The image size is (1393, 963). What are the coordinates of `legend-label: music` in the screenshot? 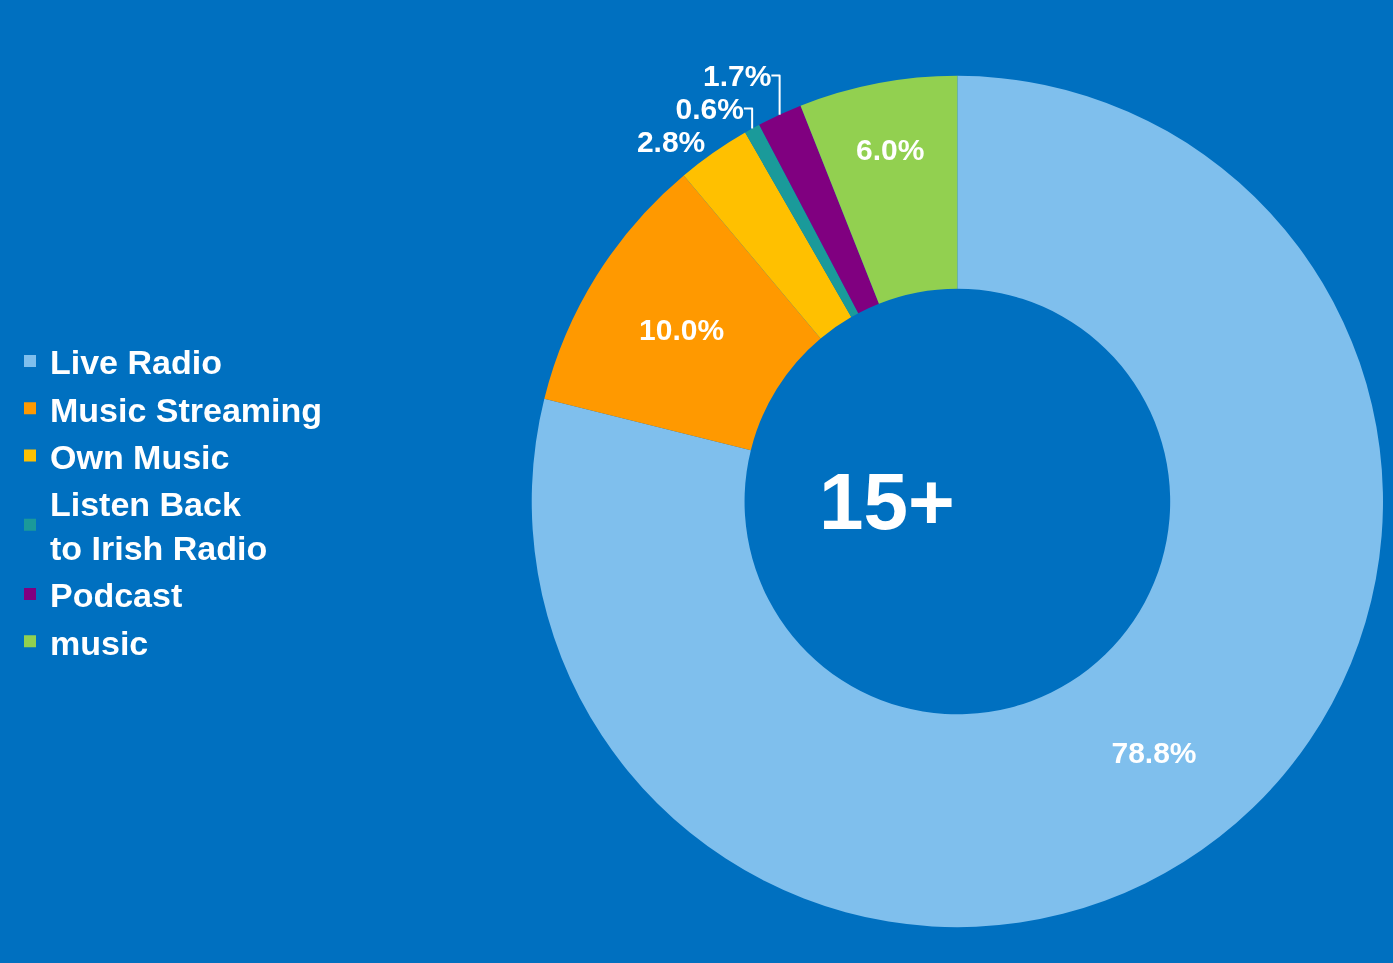 It's located at (99, 642).